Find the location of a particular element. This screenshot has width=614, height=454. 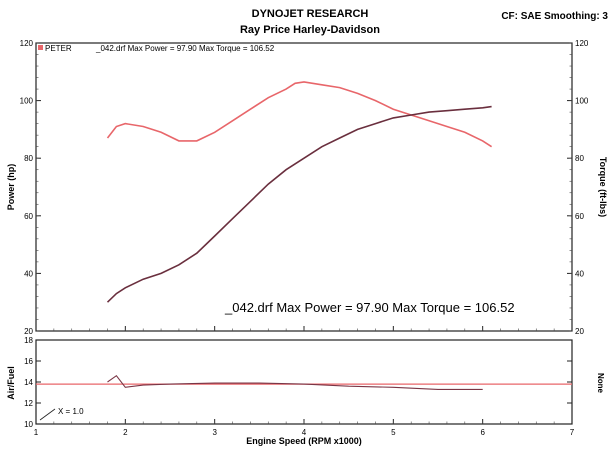

y2-tick-label: 20 is located at coordinates (579, 331).